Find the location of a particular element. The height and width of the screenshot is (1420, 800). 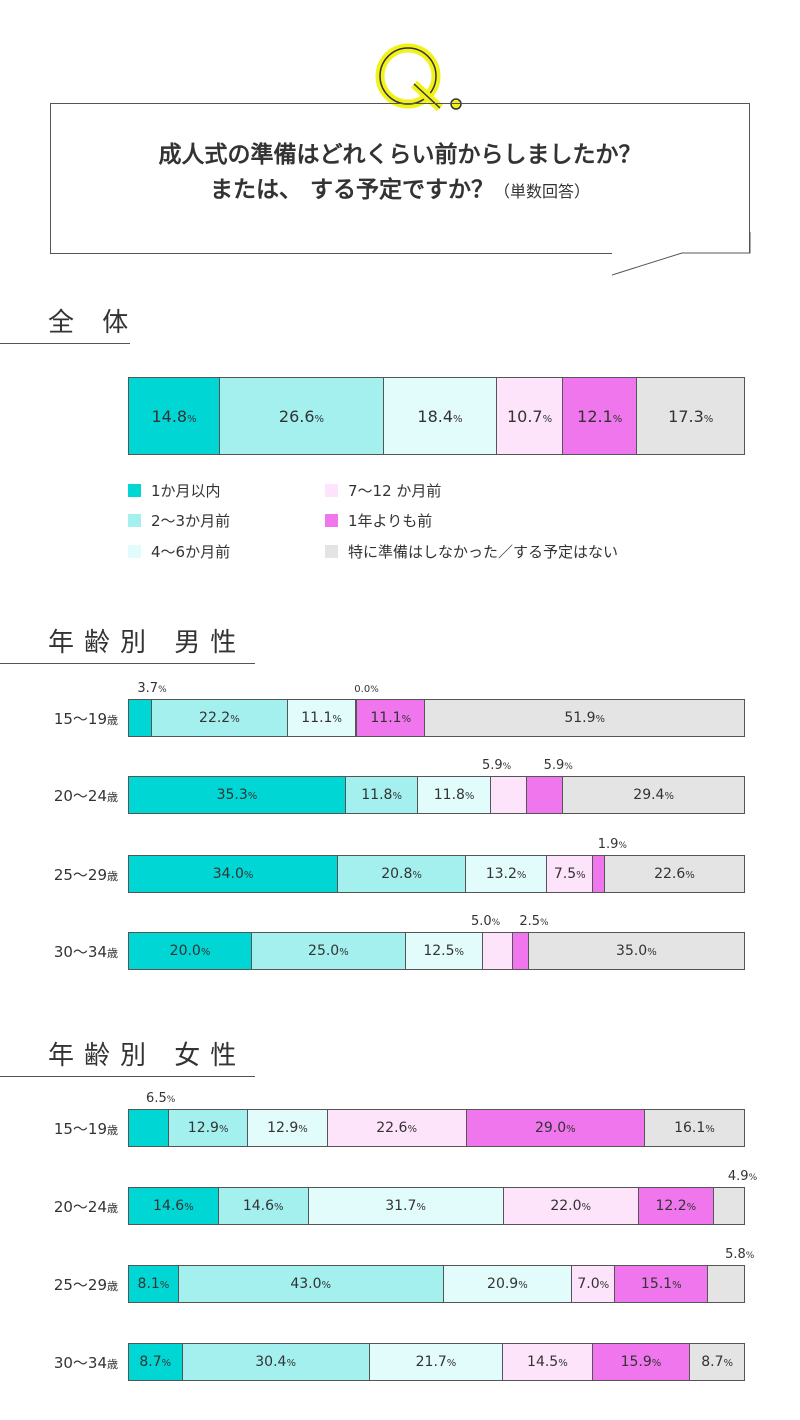

bar-segment: 51.9% is located at coordinates (584, 718).